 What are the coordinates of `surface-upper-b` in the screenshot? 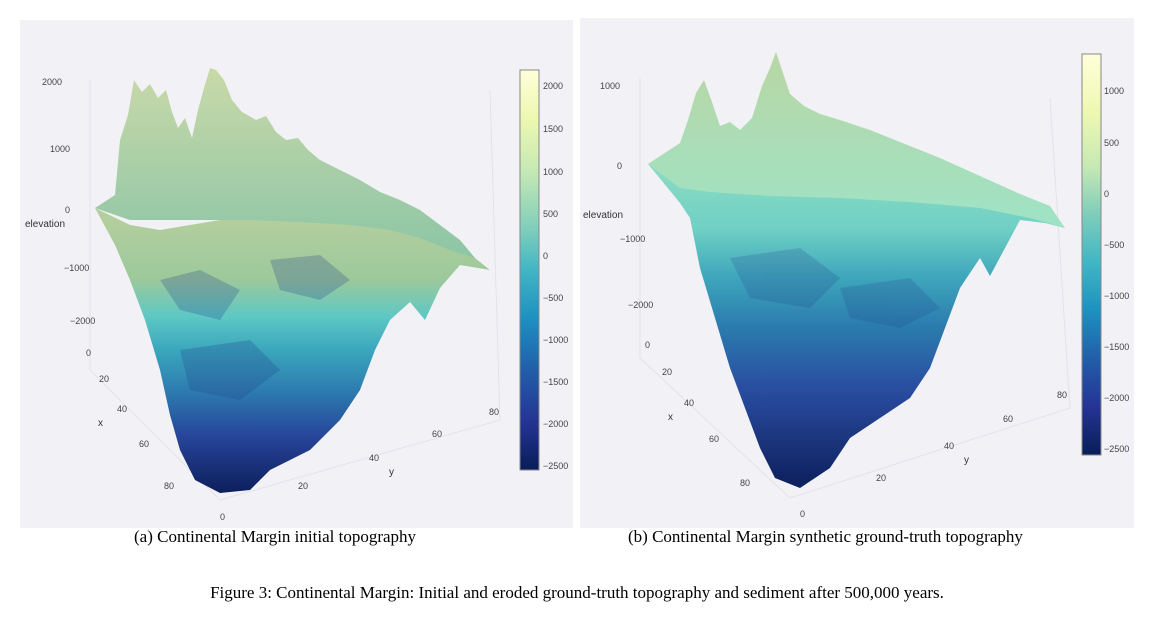 It's located at (856, 140).